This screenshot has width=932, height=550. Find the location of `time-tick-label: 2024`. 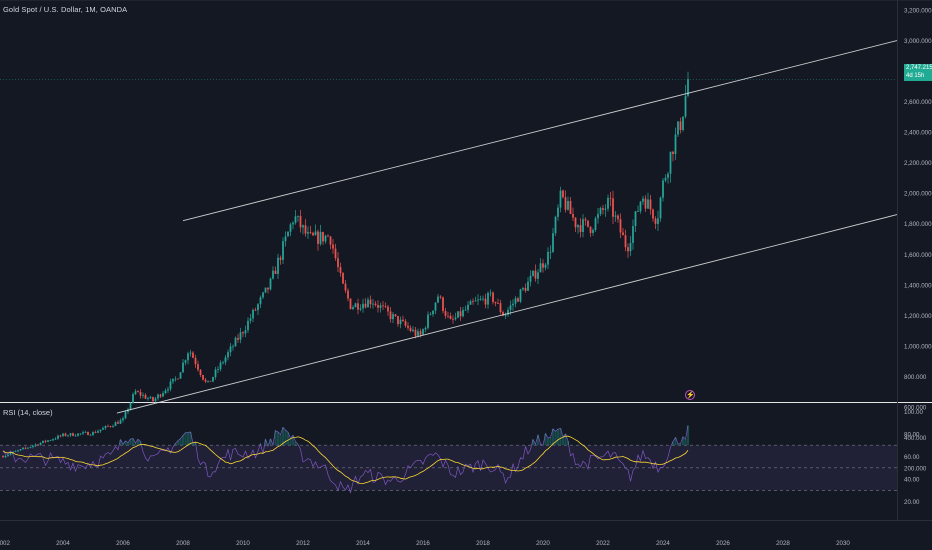

time-tick-label: 2024 is located at coordinates (663, 543).